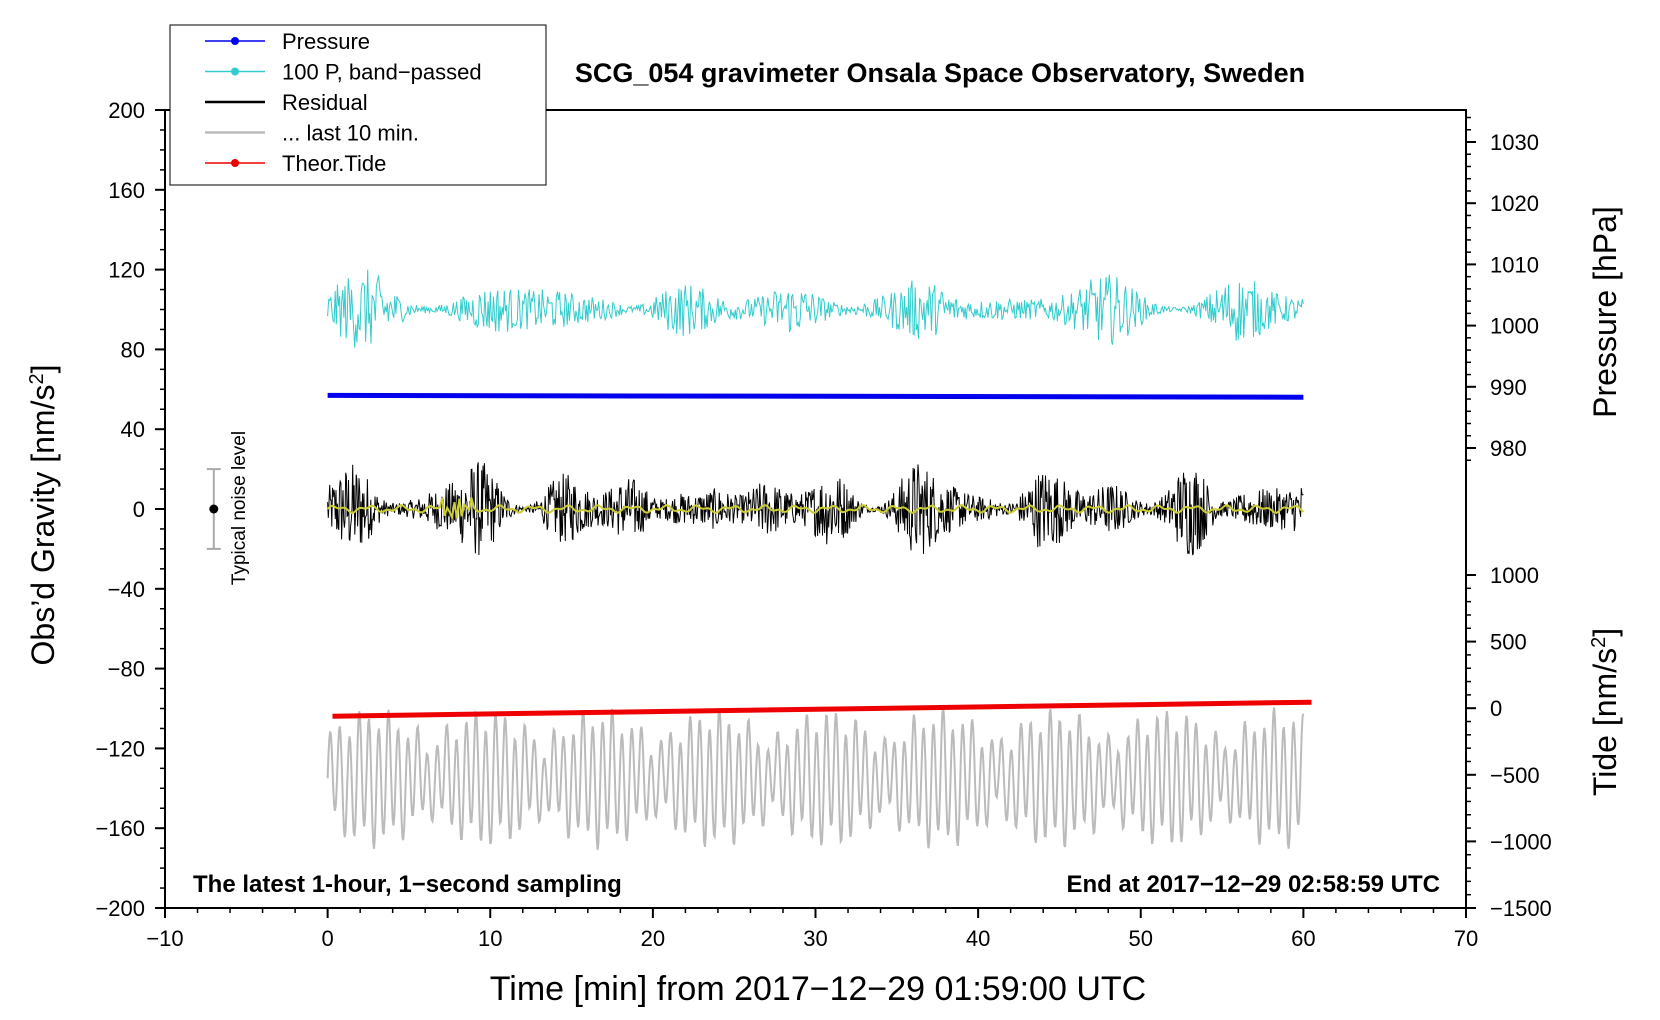 This screenshot has height=1020, width=1660. What do you see at coordinates (126, 270) in the screenshot?
I see `y-tick-label: 120` at bounding box center [126, 270].